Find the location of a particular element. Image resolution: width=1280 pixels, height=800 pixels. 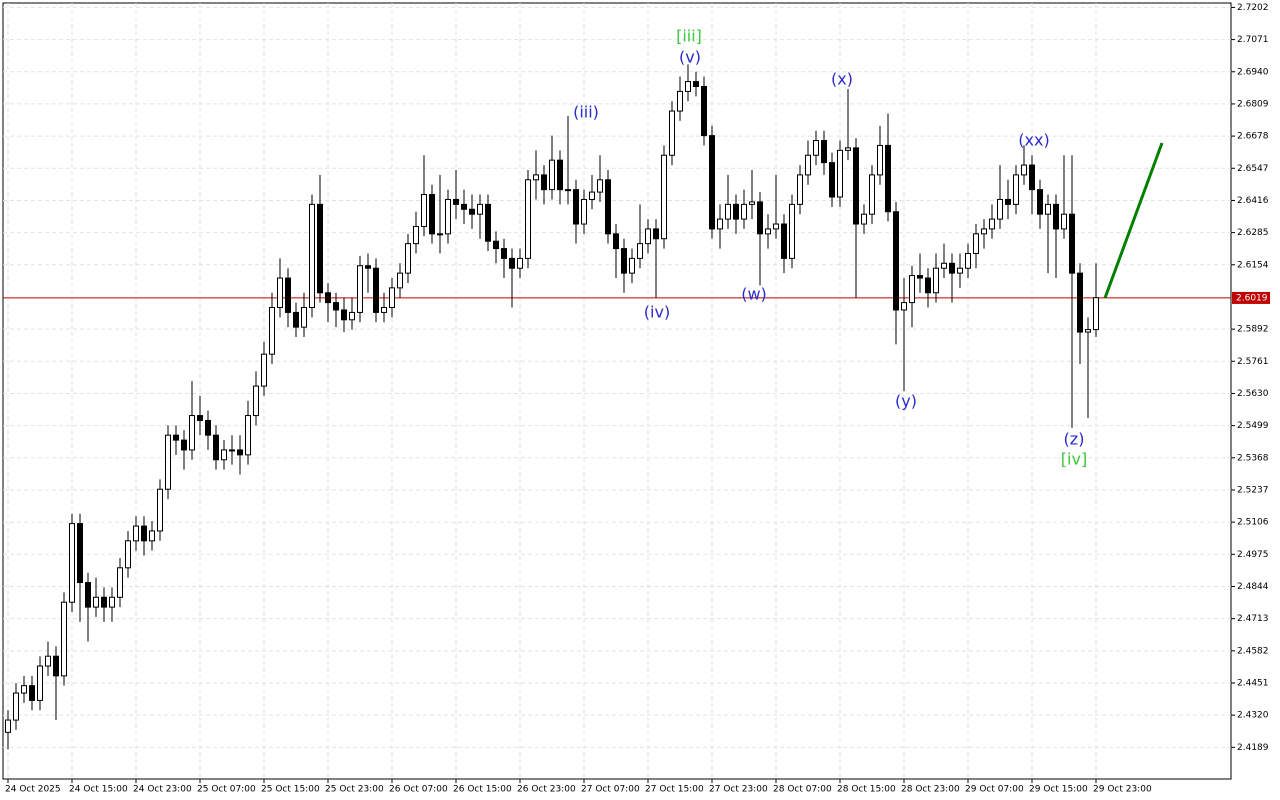

y-tick-label: 2.5106 is located at coordinates (1253, 523).